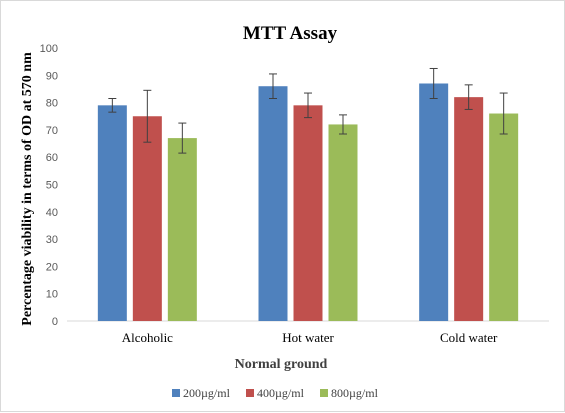 This screenshot has width=565, height=413. What do you see at coordinates (52, 213) in the screenshot?
I see `y-tick-label: 40` at bounding box center [52, 213].